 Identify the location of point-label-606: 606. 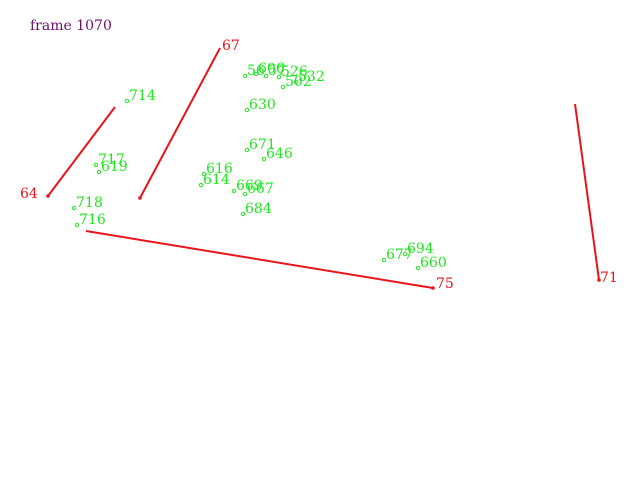
(271, 69).